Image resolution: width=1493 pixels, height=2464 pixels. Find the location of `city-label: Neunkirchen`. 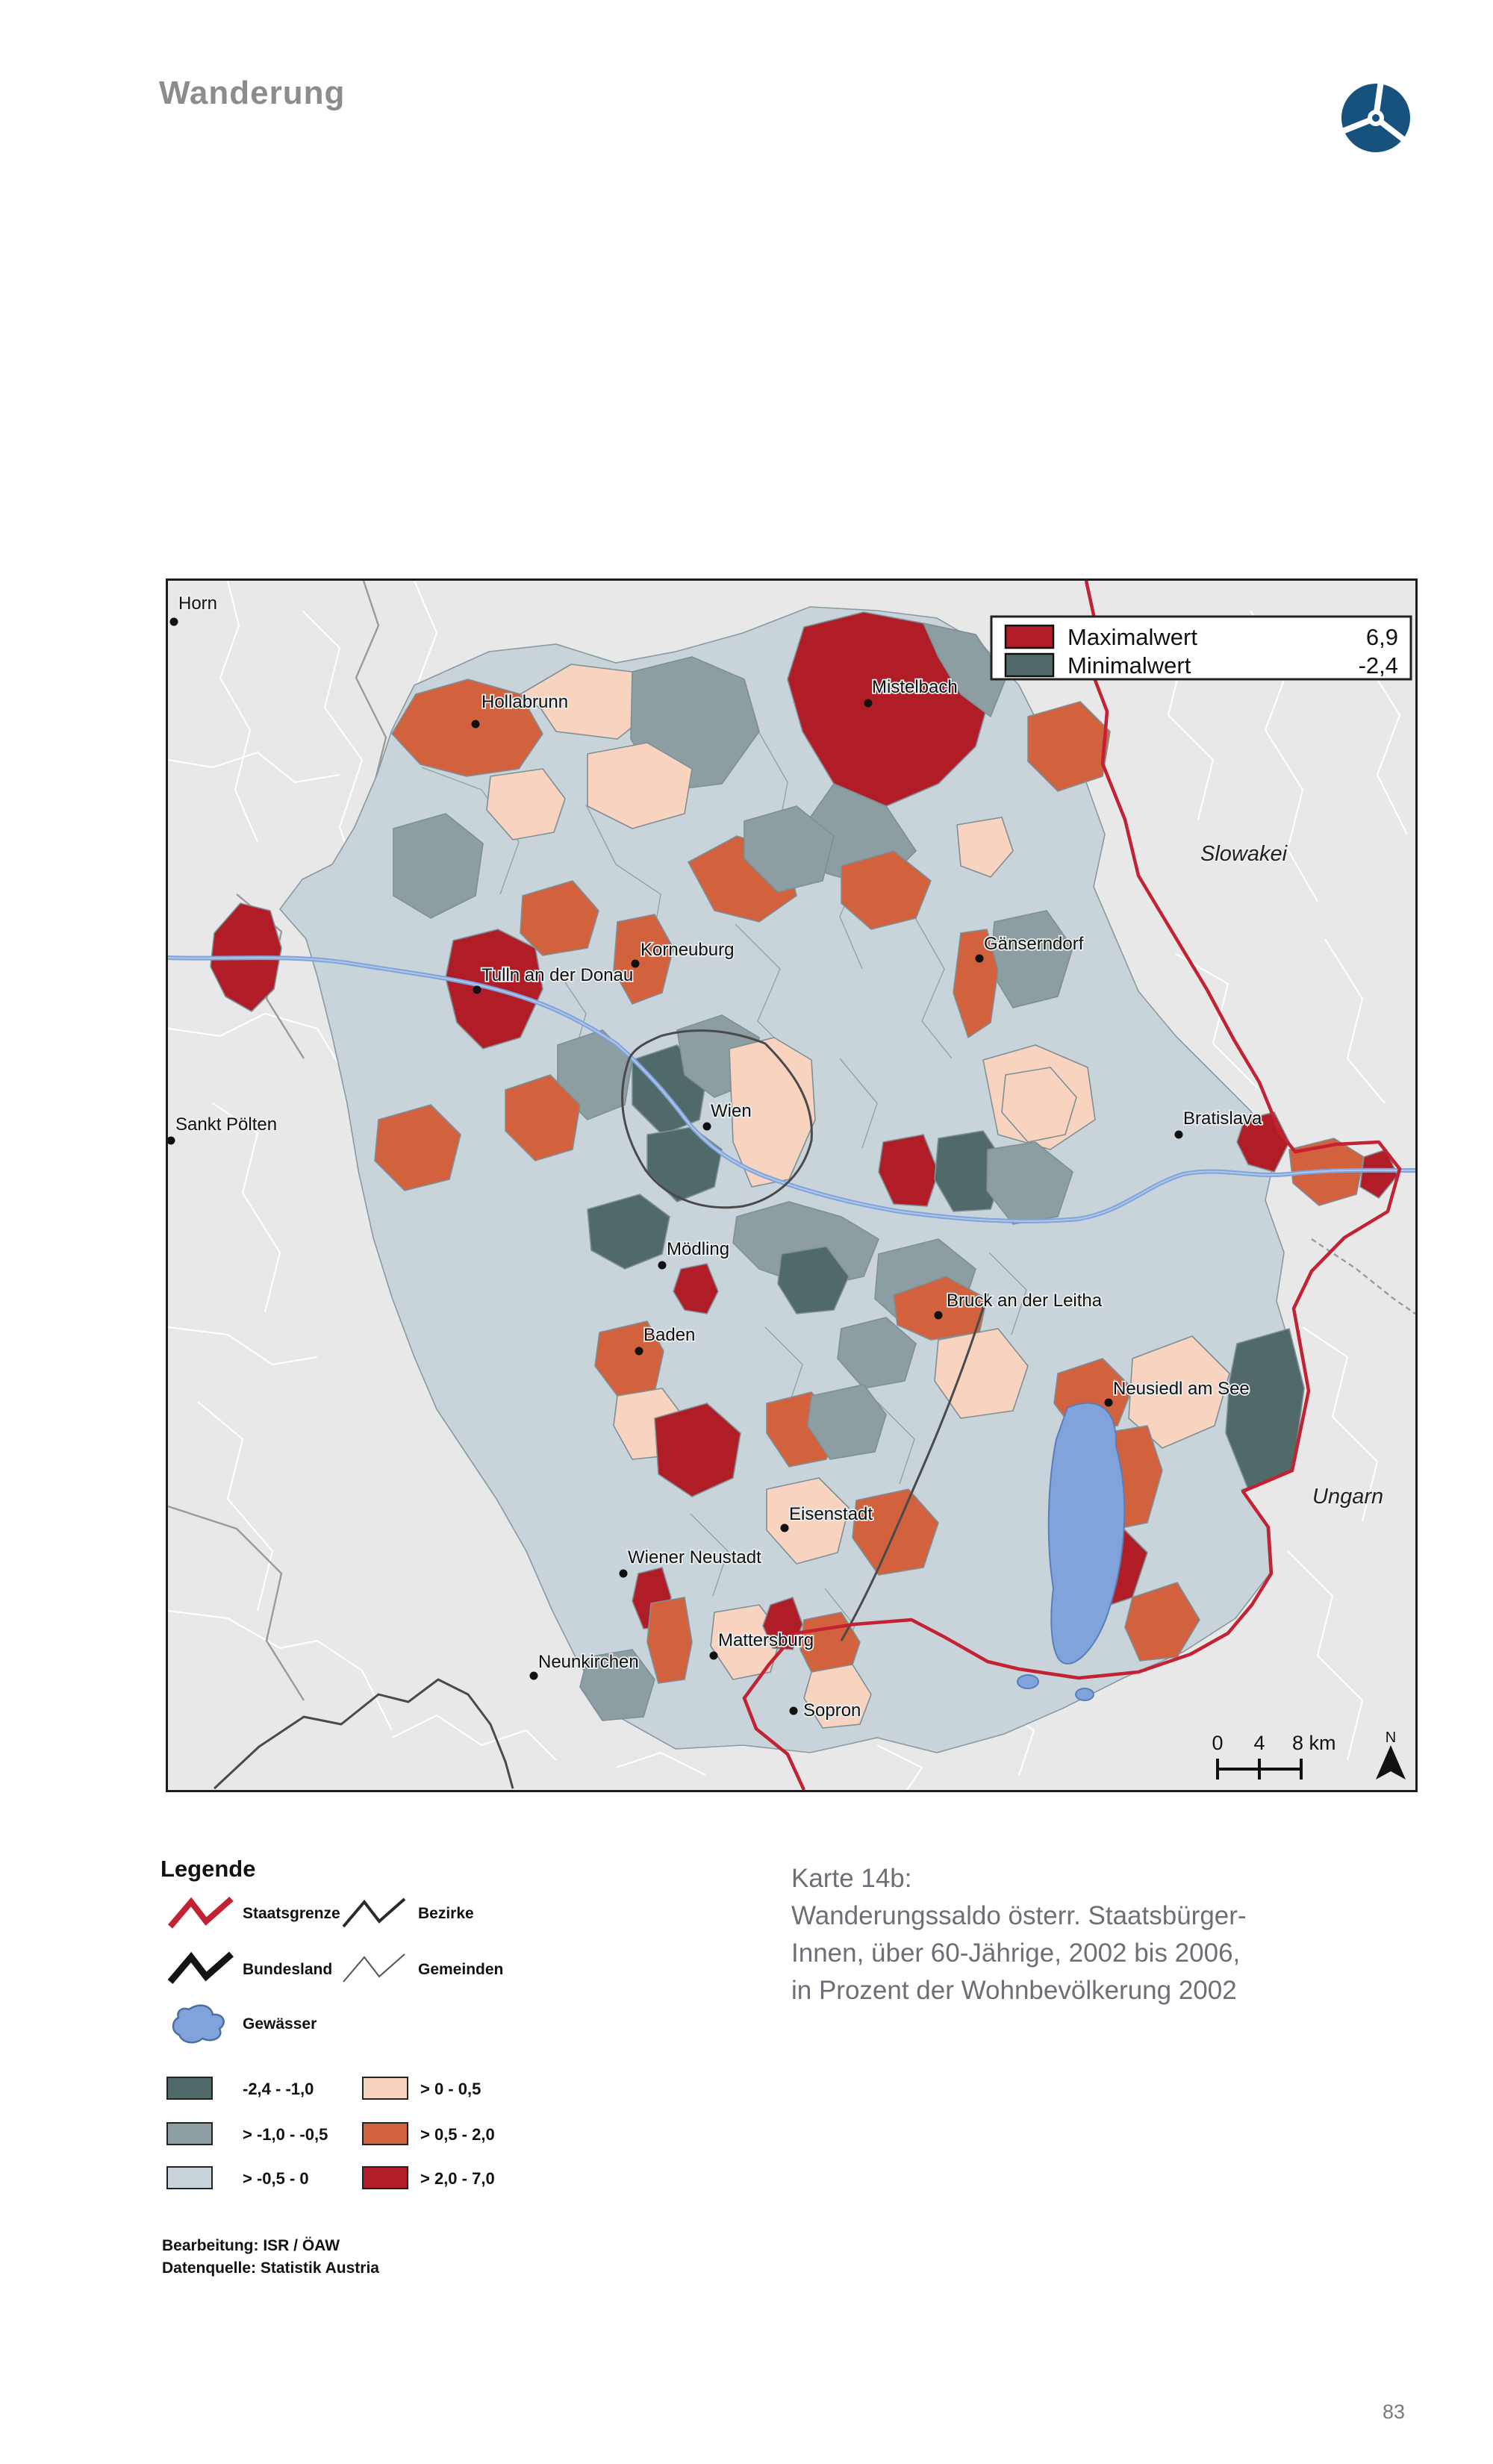

city-label: Neunkirchen is located at coordinates (589, 1662).